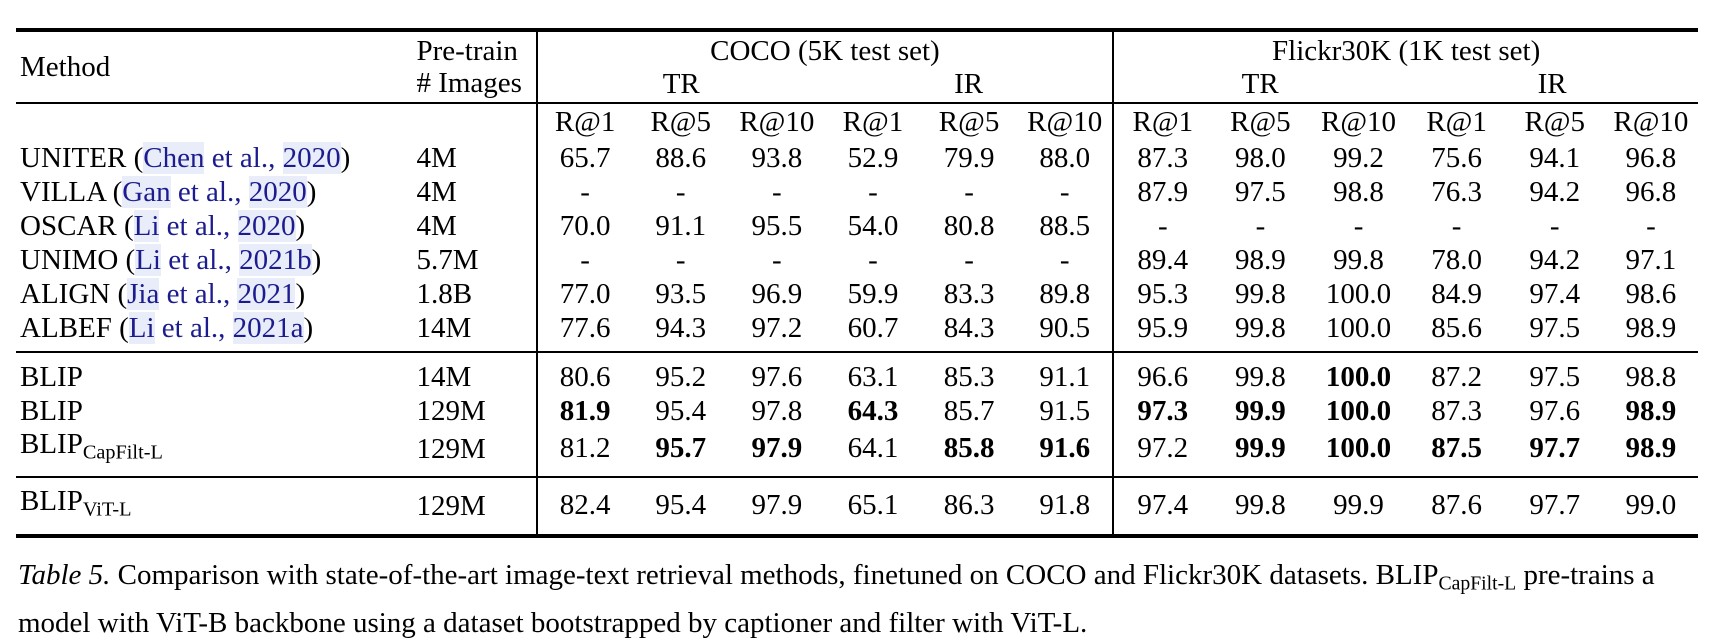  I want to click on metric-header-cell: R@10, so click(777, 122).